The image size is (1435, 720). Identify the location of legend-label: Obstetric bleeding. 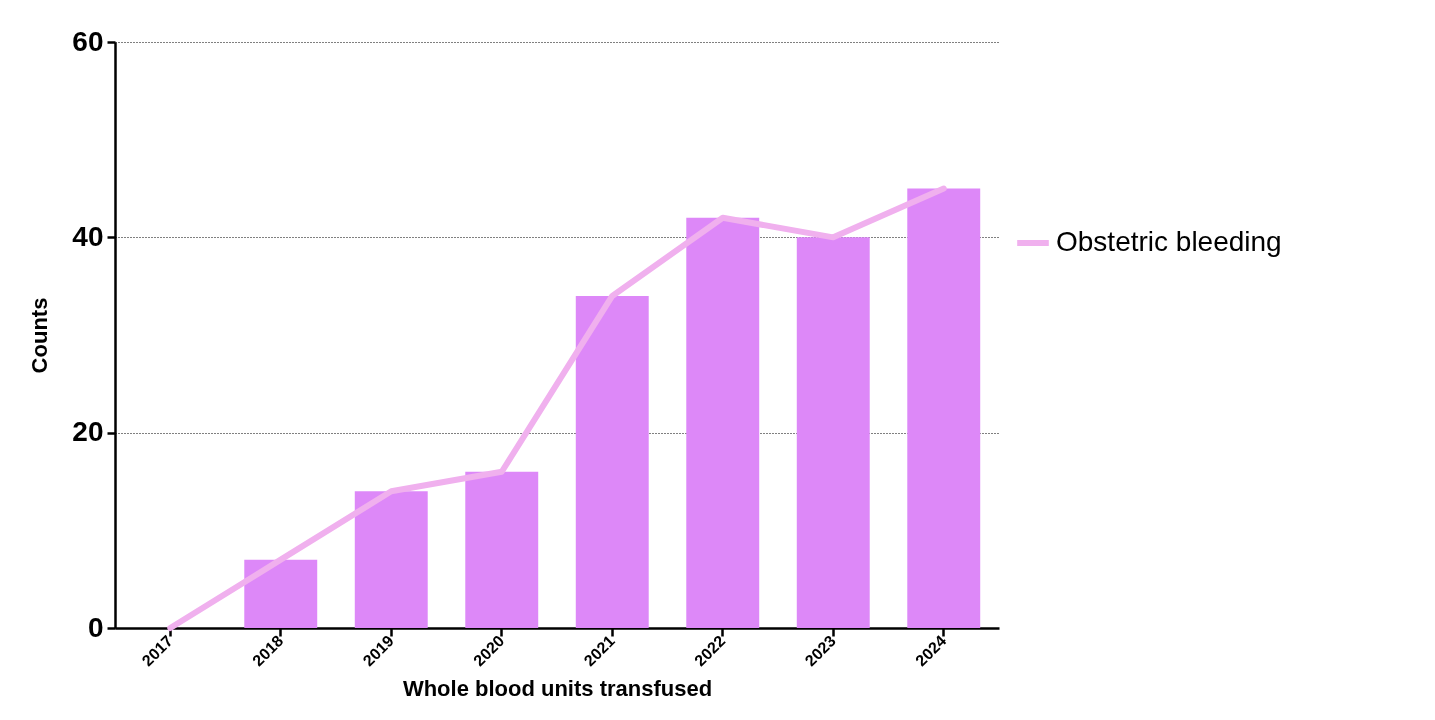
(1169, 241).